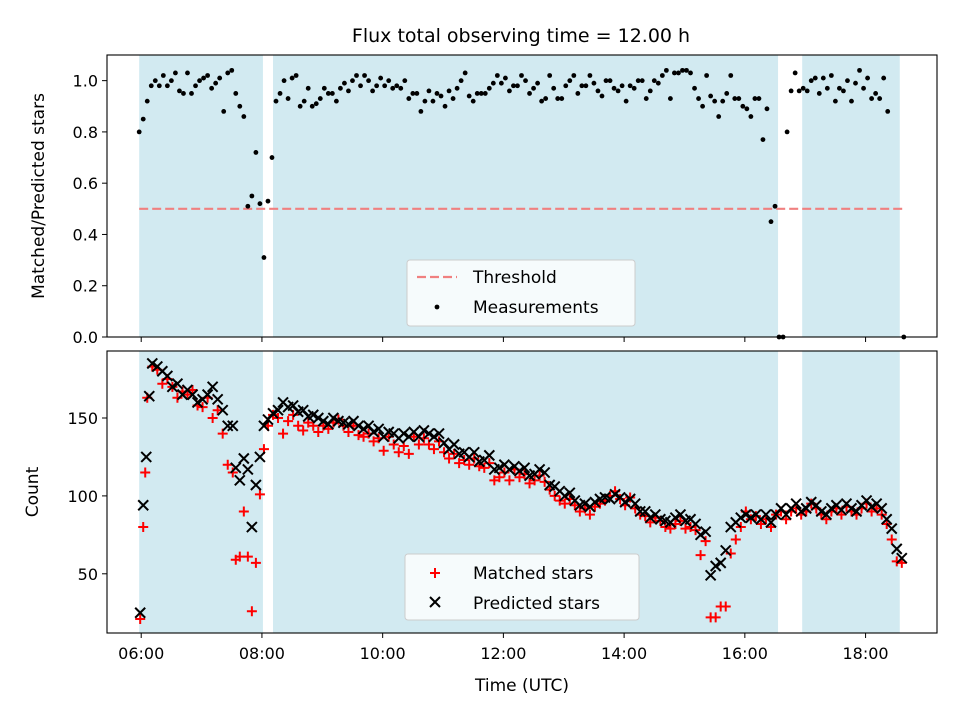 The image size is (960, 720). Describe the element at coordinates (435, 573) in the screenshot. I see `legend-matched-swatch` at that location.